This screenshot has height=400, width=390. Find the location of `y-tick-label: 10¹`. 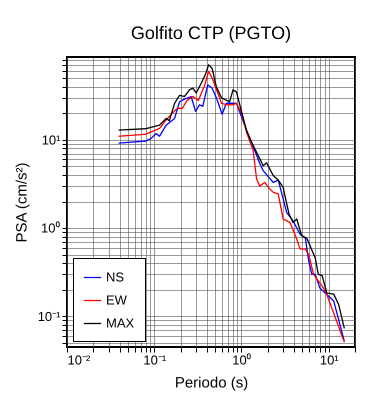

y-tick-label: 10¹ is located at coordinates (52, 140).